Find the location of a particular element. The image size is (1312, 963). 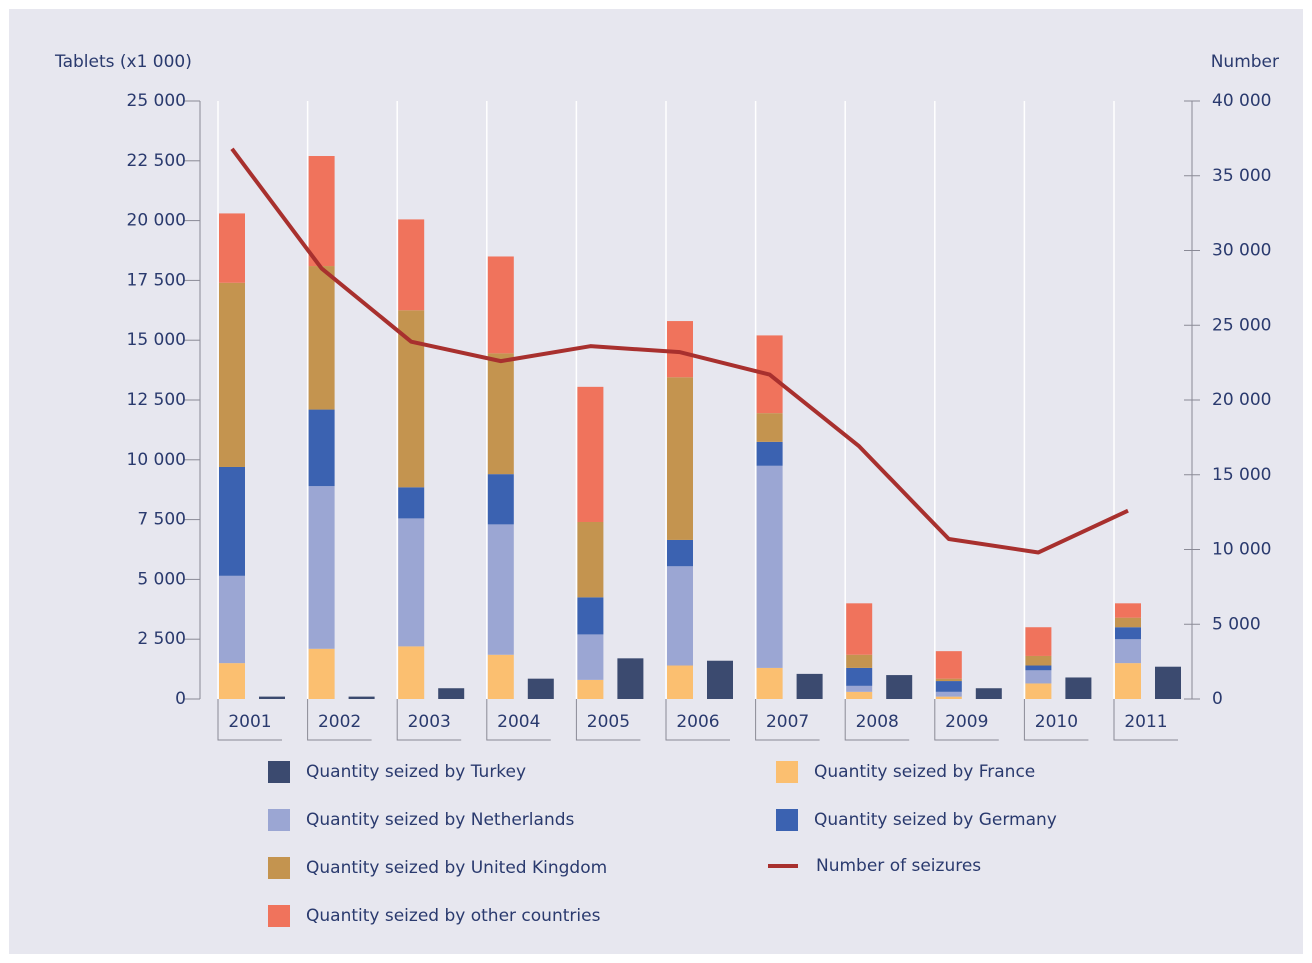

x-tick-label: 2001 is located at coordinates (249, 722).